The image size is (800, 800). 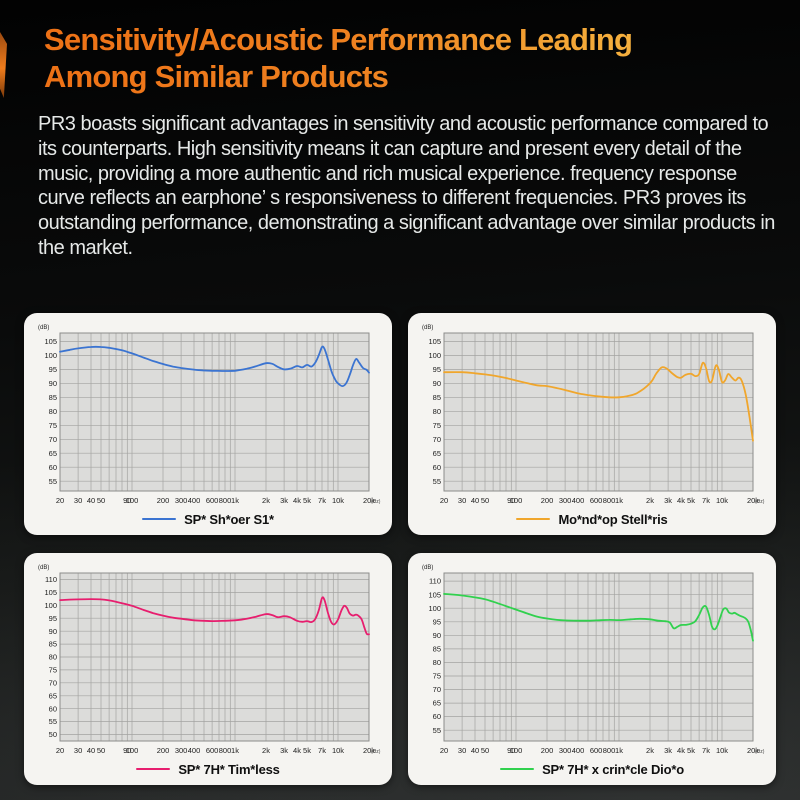 I want to click on chart-legend: SP* 7H* x crin*cle Dio*o, so click(x=592, y=769).